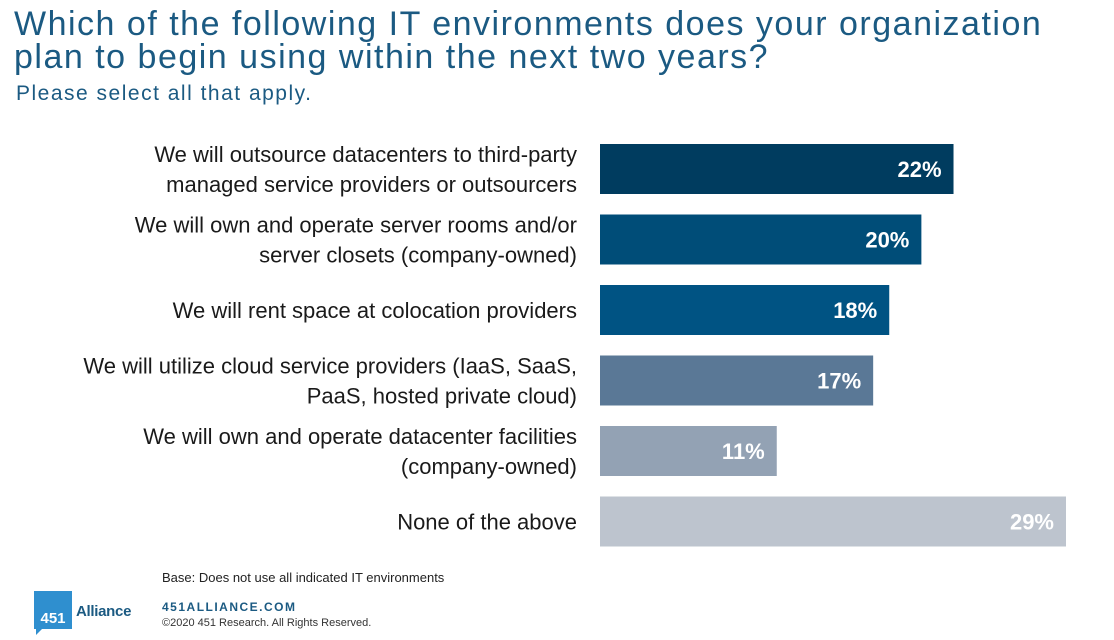 The width and height of the screenshot is (1114, 640). I want to click on category-label-6: None of the above, so click(487, 522).